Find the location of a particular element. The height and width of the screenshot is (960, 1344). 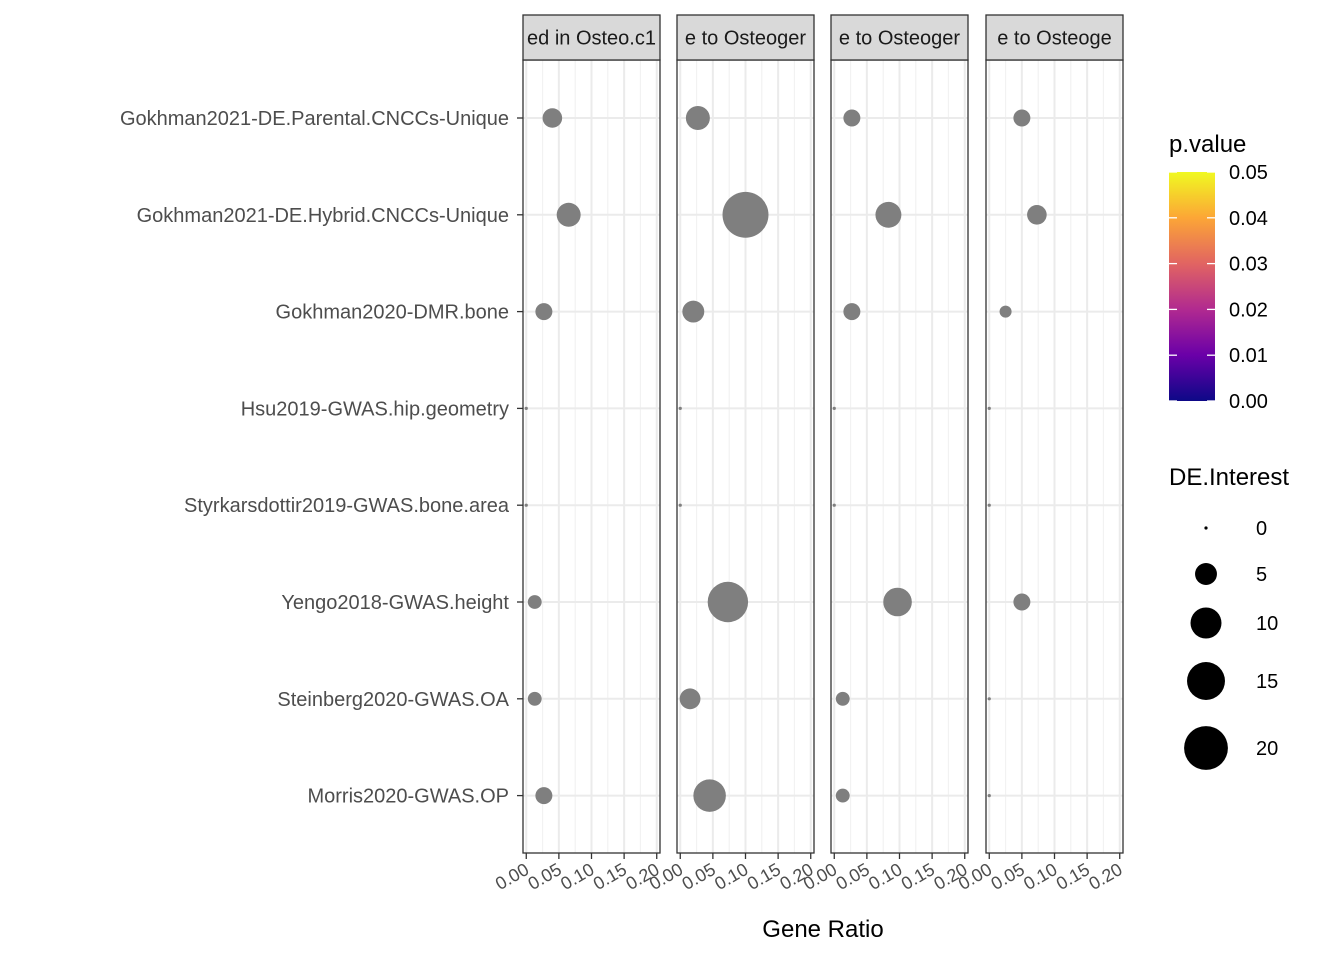

colorbar-label: 0.00 is located at coordinates (1248, 402).